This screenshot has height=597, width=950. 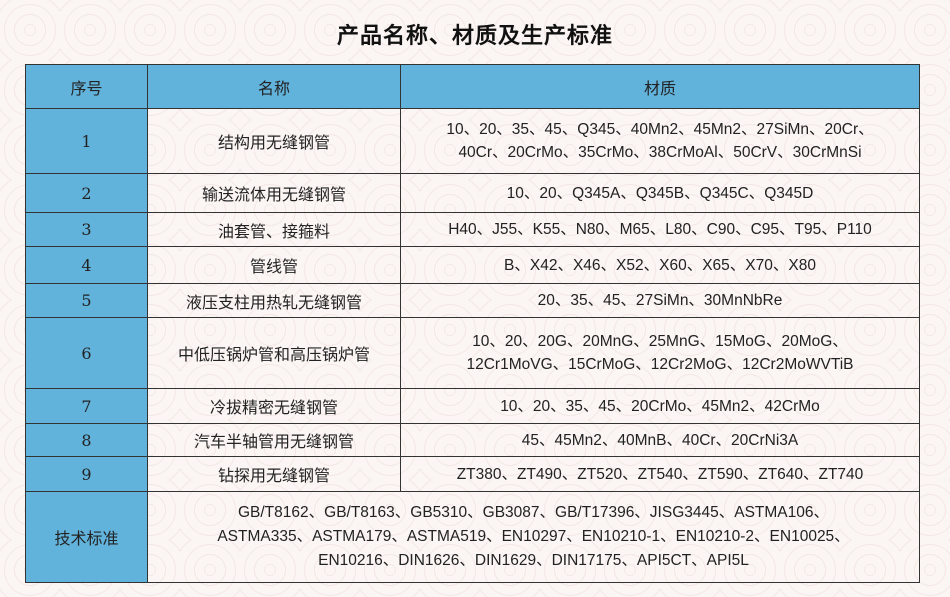 I want to click on material-cell: 10、20、Q345A、Q345B、Q345C、Q345D, so click(x=660, y=193).